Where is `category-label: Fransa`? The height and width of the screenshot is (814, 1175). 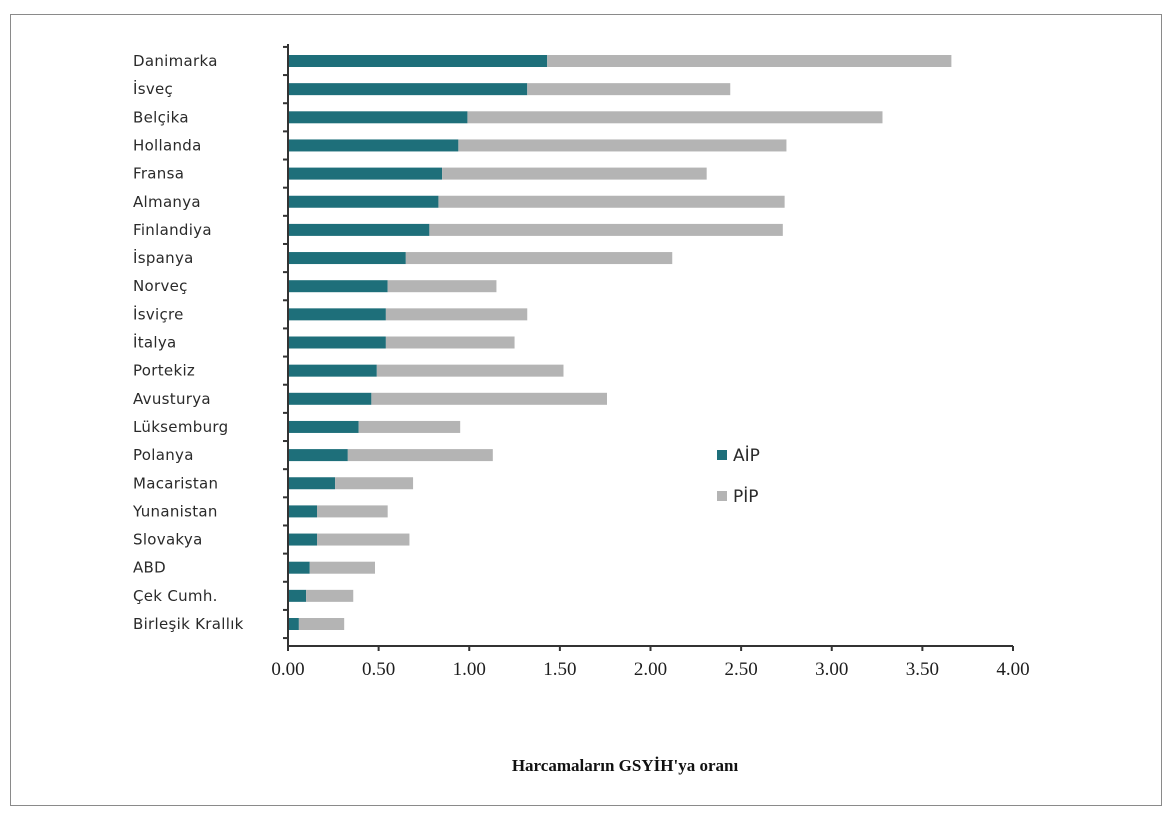
category-label: Fransa is located at coordinates (158, 174).